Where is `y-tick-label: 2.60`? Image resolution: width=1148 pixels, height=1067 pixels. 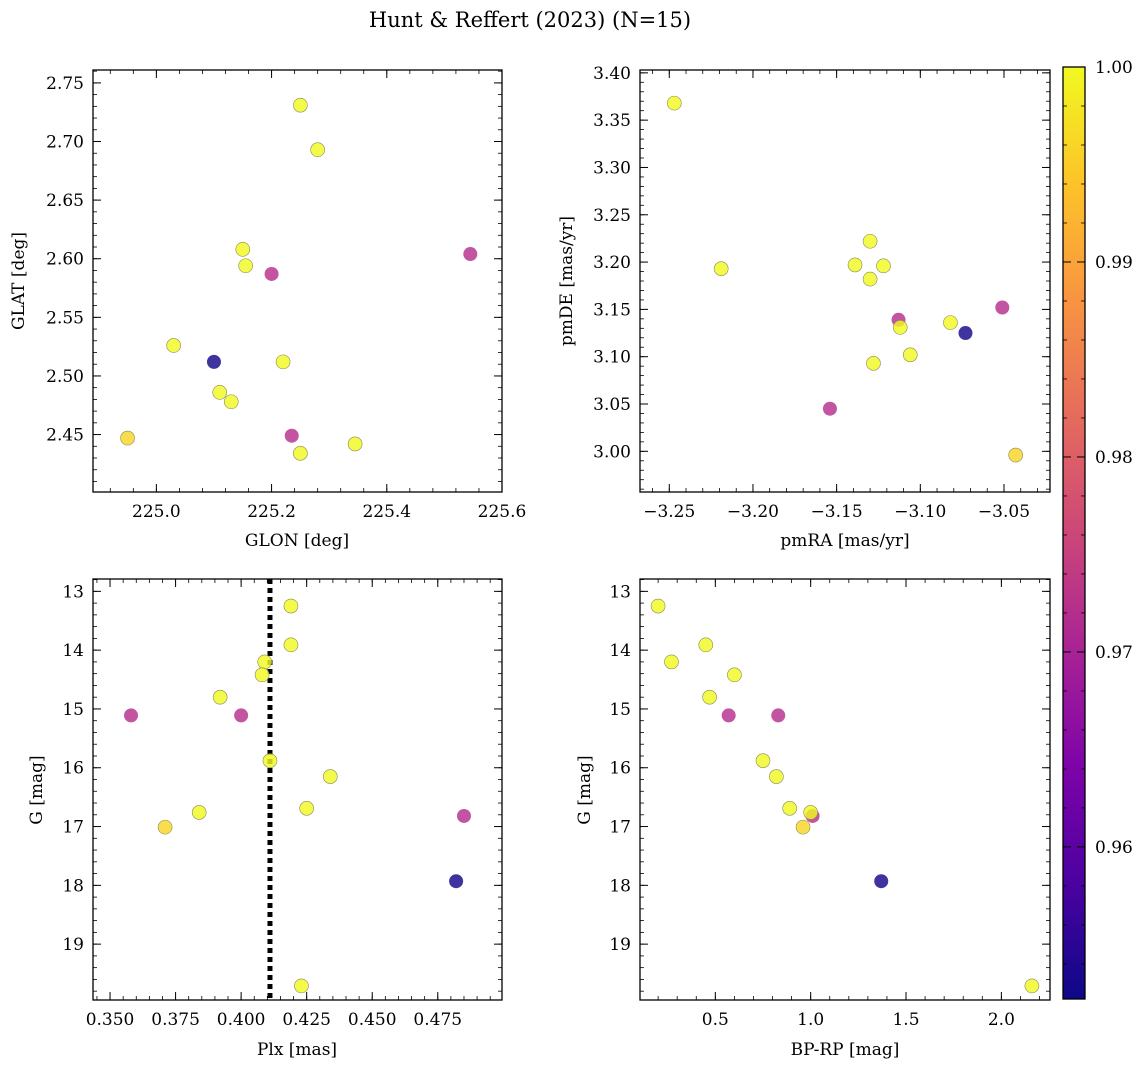
y-tick-label: 2.60 is located at coordinates (65, 260).